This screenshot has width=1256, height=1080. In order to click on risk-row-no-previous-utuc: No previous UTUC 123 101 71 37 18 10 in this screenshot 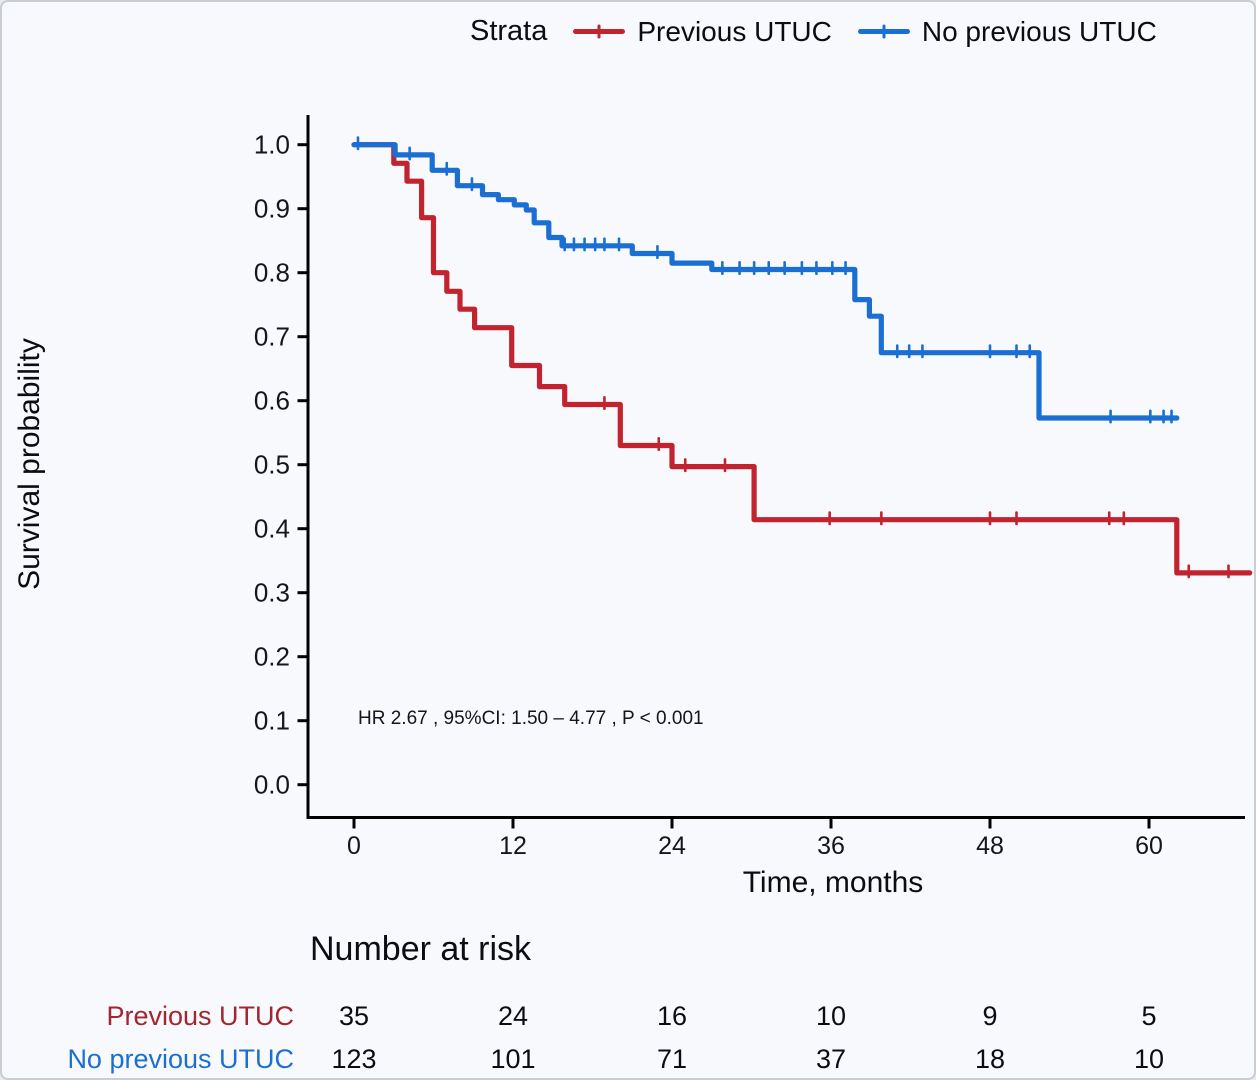, I will do `click(628, 1061)`.